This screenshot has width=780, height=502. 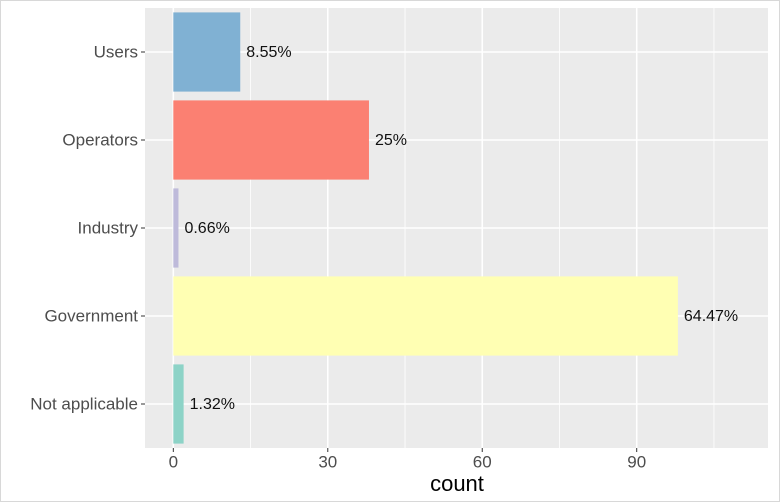 I want to click on x-tick-label: 0, so click(x=173, y=461).